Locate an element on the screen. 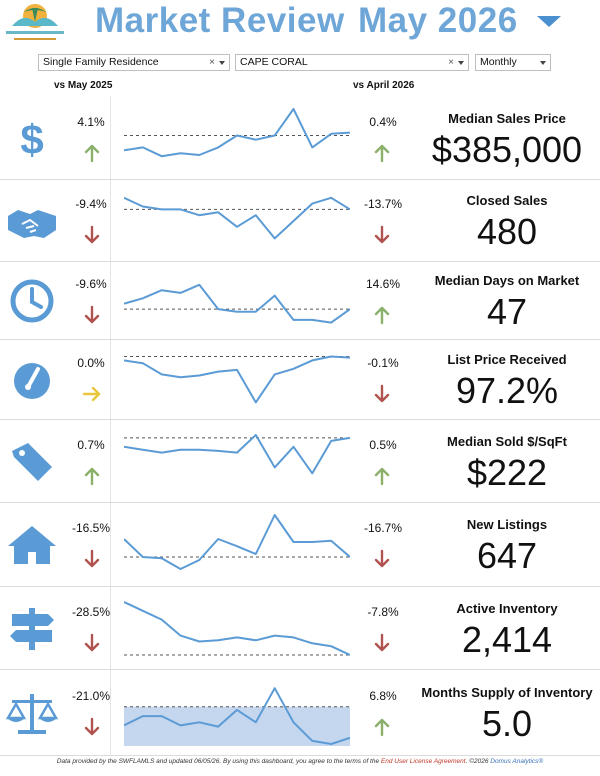 The image size is (600, 776). mom-change: -7.8% is located at coordinates (383, 612).